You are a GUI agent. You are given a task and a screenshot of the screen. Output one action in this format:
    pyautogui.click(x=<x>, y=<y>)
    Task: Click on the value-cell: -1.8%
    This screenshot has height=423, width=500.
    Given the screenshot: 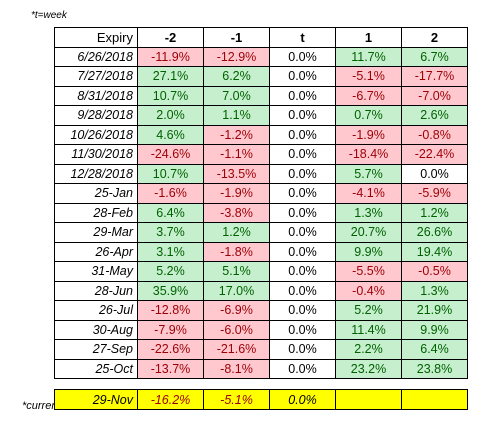 What is the action you would take?
    pyautogui.click(x=236, y=251)
    